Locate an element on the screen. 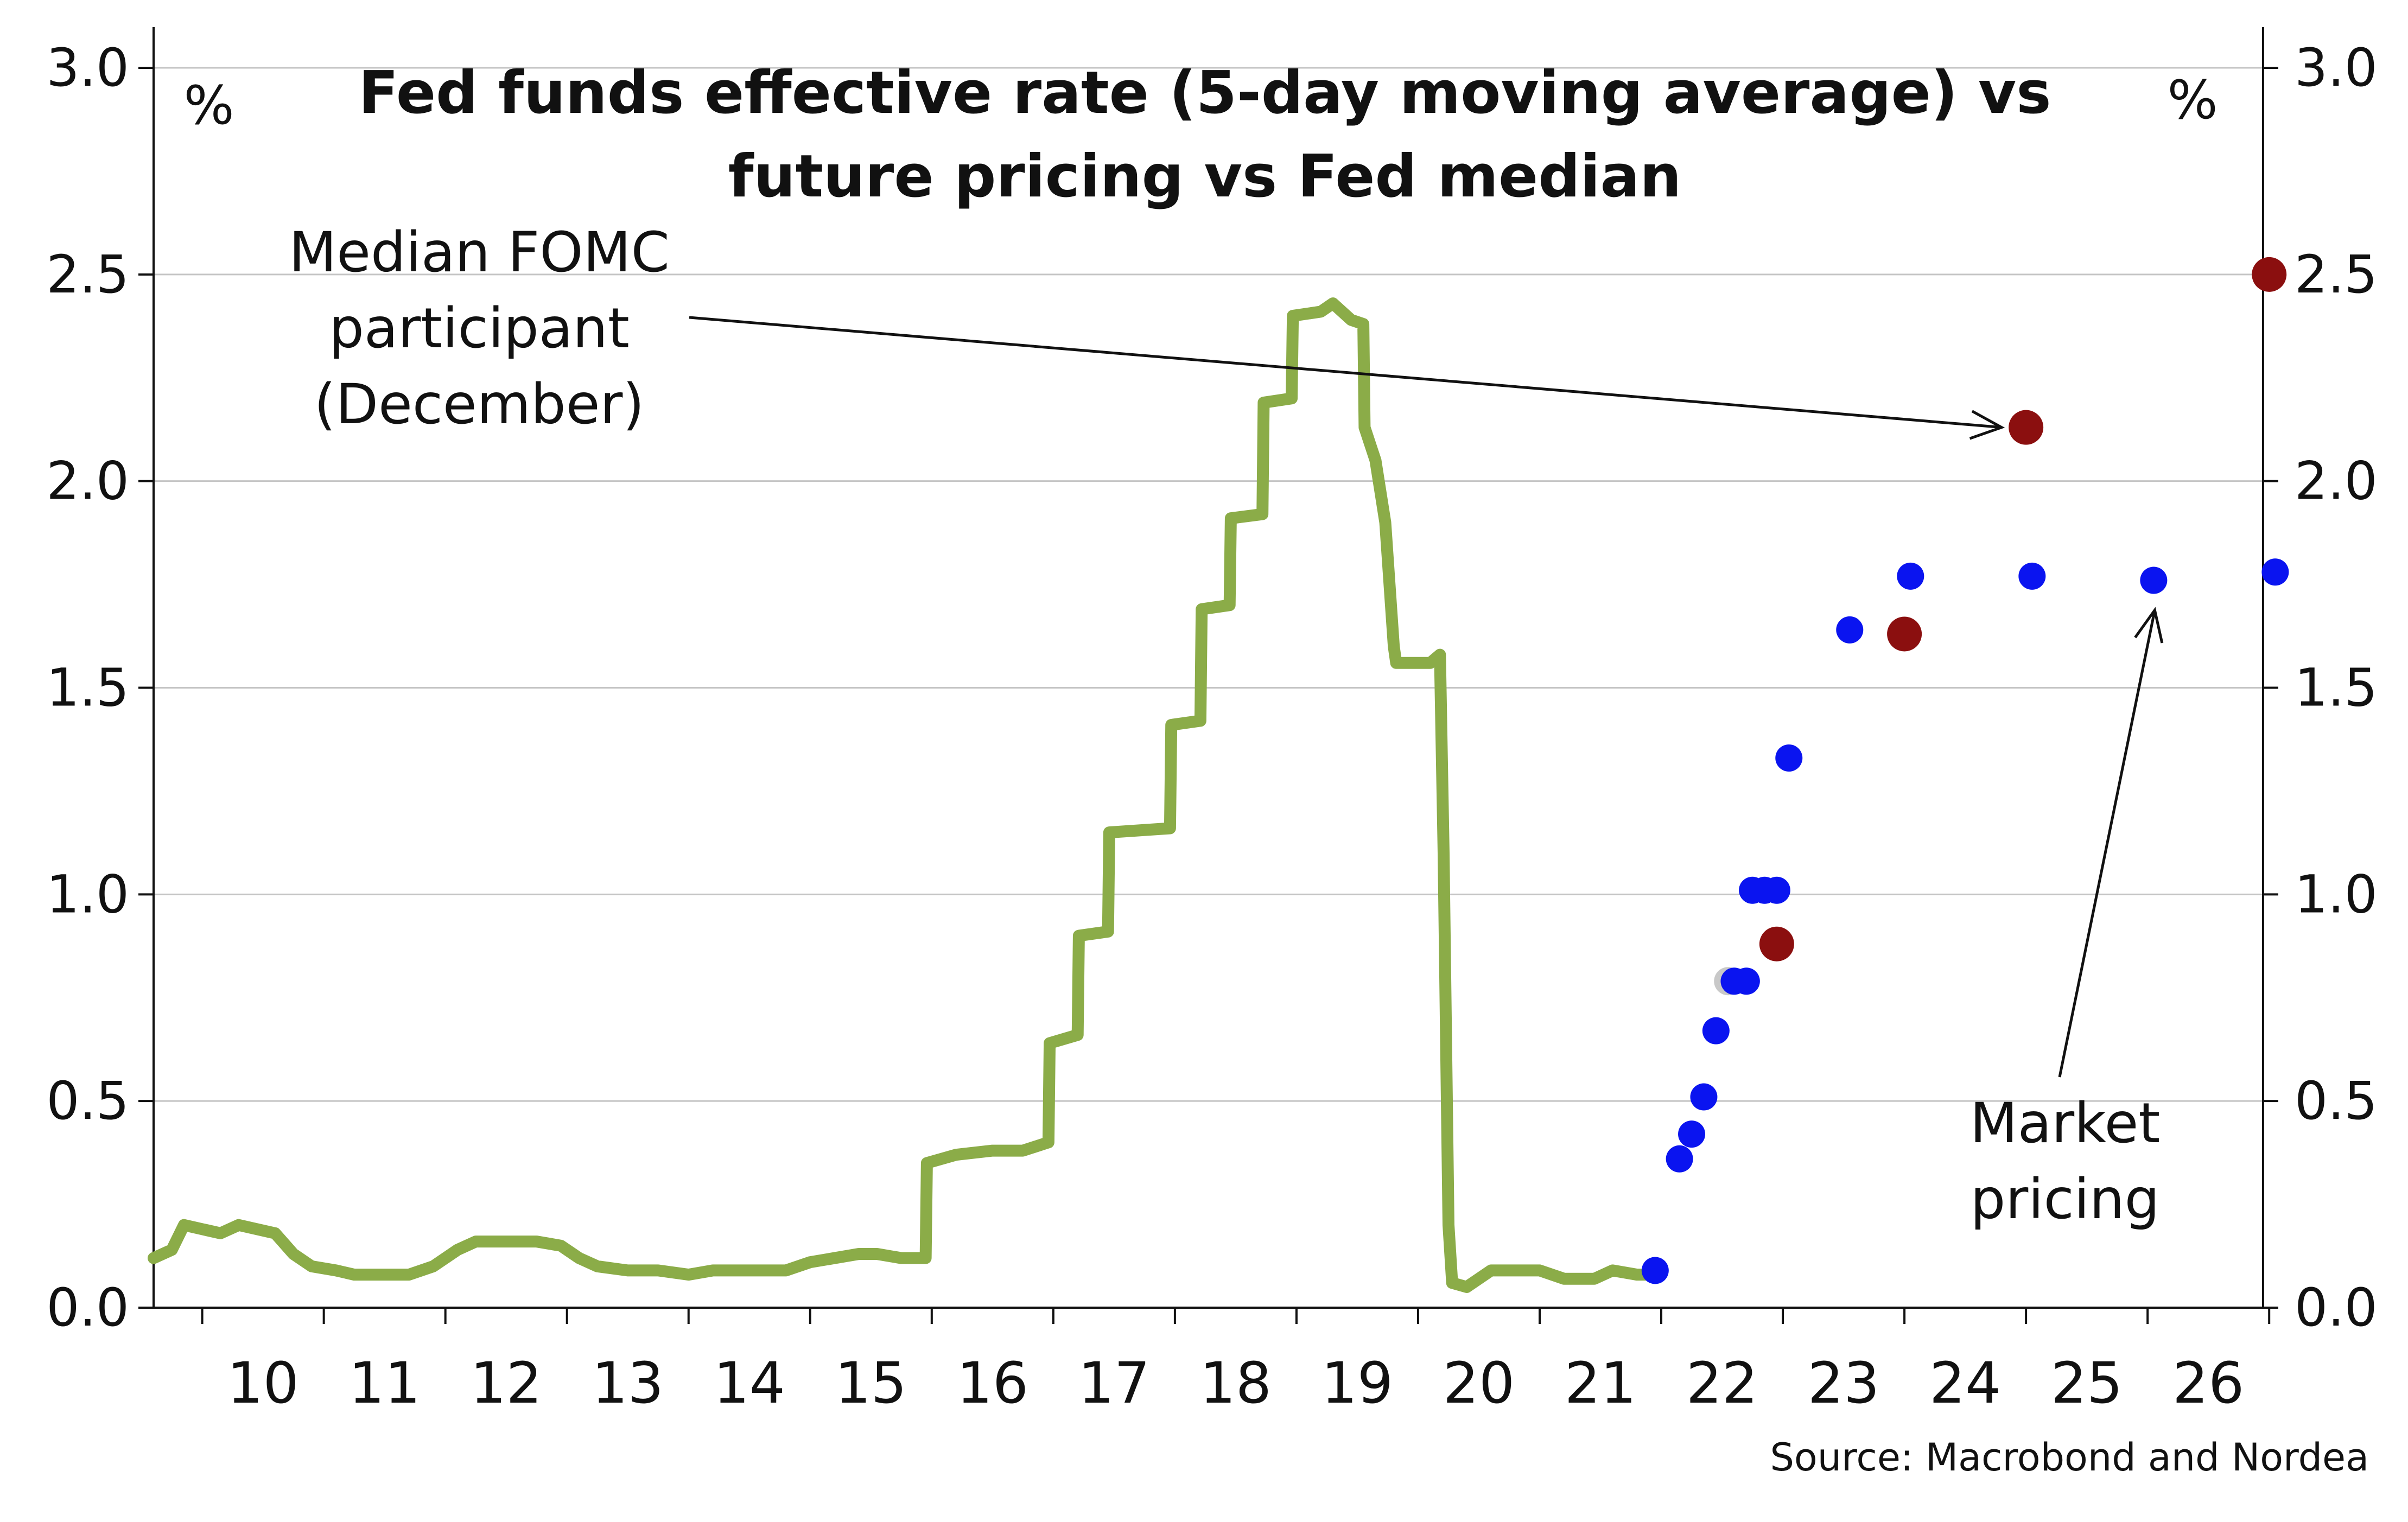  y-tick-label-left-5: 2.5 is located at coordinates (87, 274).